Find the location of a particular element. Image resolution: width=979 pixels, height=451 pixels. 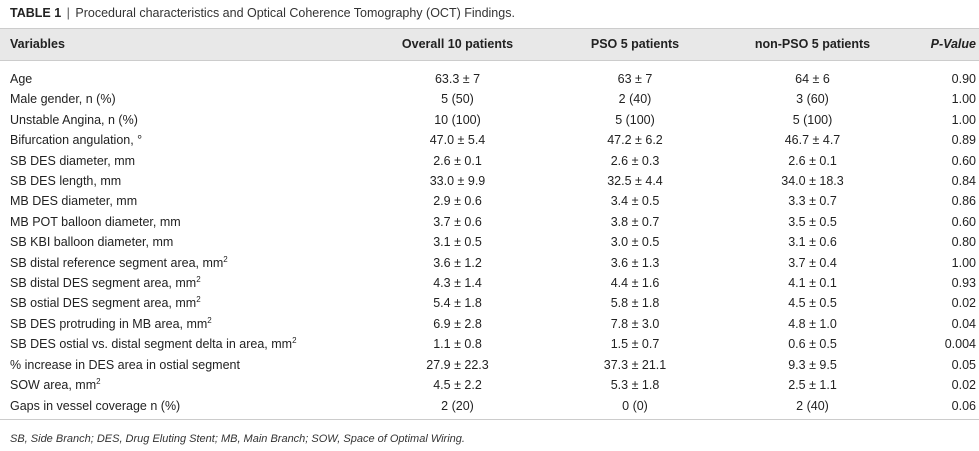

cell-variable: SOW area, mm2 is located at coordinates (175, 385).